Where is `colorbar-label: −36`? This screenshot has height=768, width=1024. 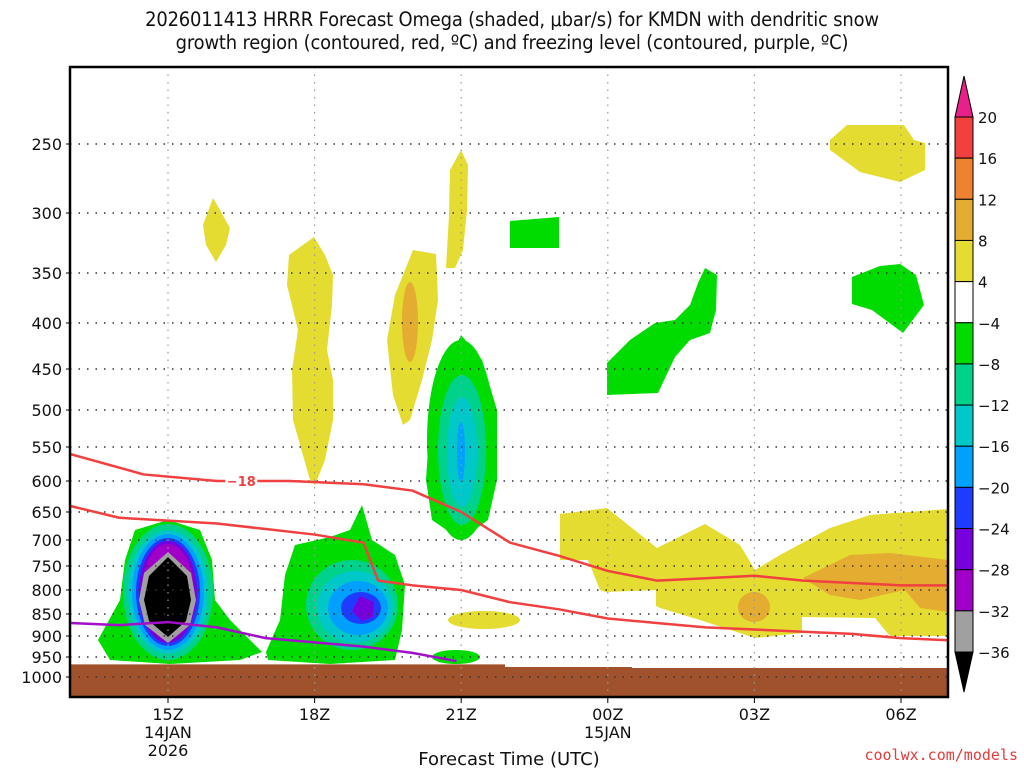 colorbar-label: −36 is located at coordinates (994, 653).